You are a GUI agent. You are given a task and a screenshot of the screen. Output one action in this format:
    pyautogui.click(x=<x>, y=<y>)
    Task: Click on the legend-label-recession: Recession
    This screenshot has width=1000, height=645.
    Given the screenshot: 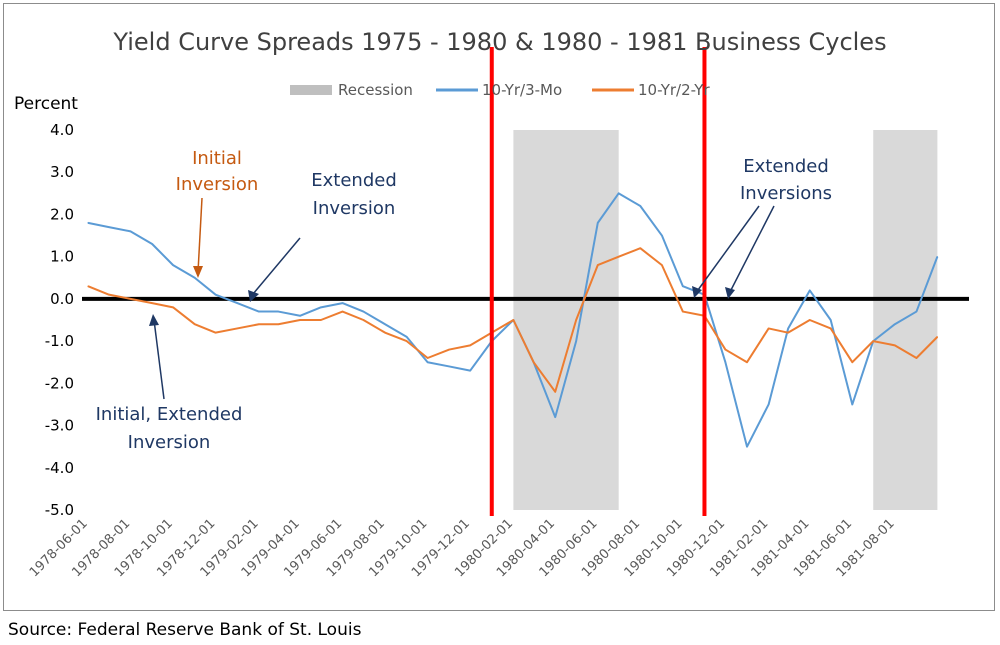 What is the action you would take?
    pyautogui.click(x=375, y=90)
    